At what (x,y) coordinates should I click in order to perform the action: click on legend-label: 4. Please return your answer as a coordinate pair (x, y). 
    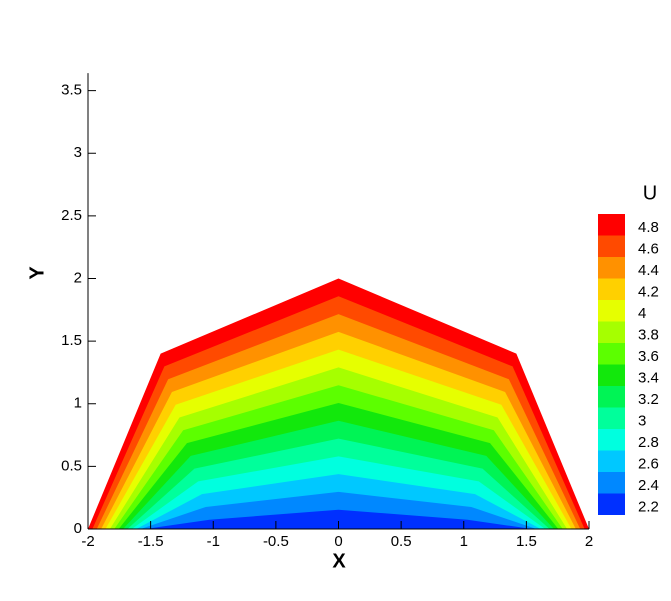
    Looking at the image, I should click on (642, 313).